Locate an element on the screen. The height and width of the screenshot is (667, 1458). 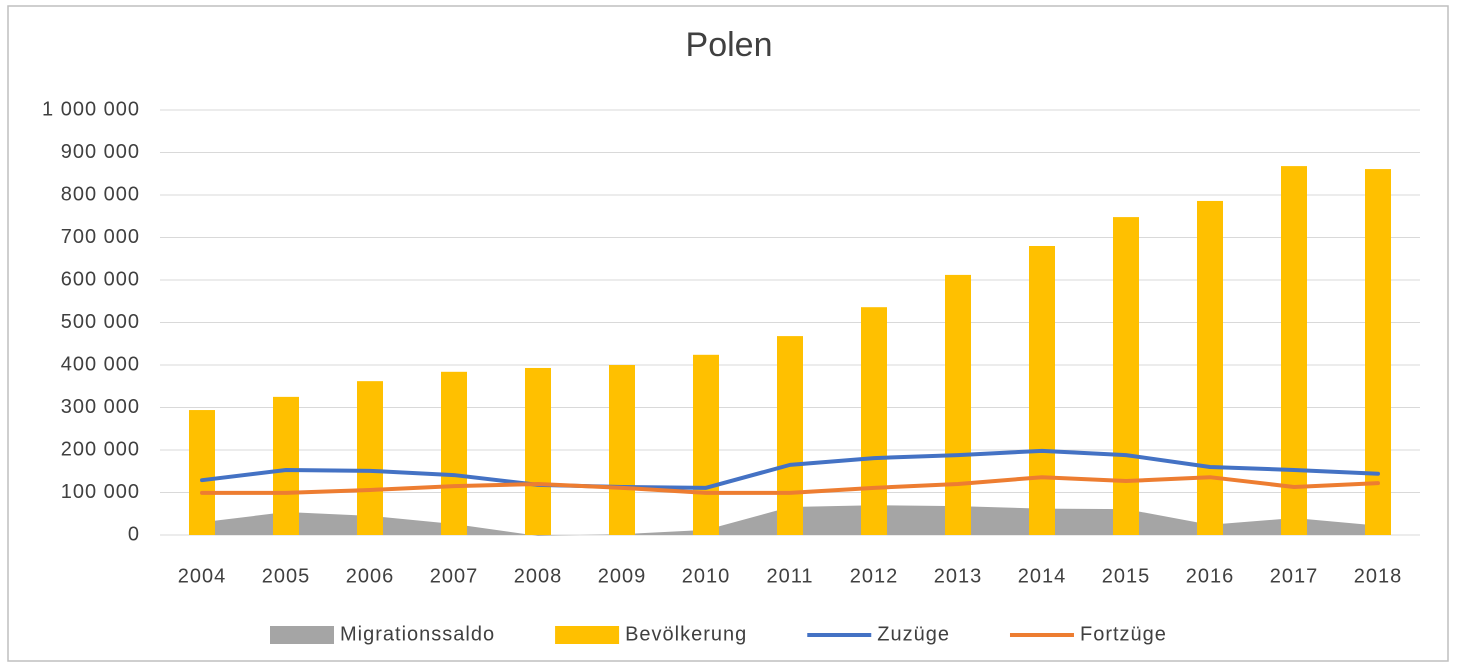
x-tick-label: 2005 is located at coordinates (286, 576).